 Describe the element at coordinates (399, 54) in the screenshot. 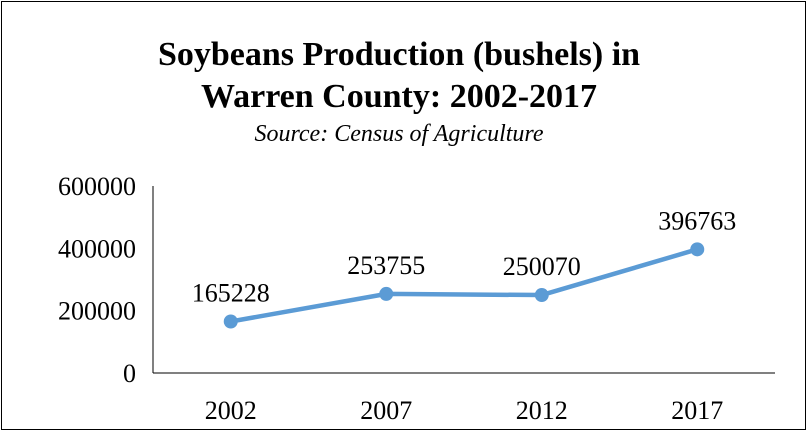

I see `chart-title-line-1: Soybeans Production (bushels) in` at that location.